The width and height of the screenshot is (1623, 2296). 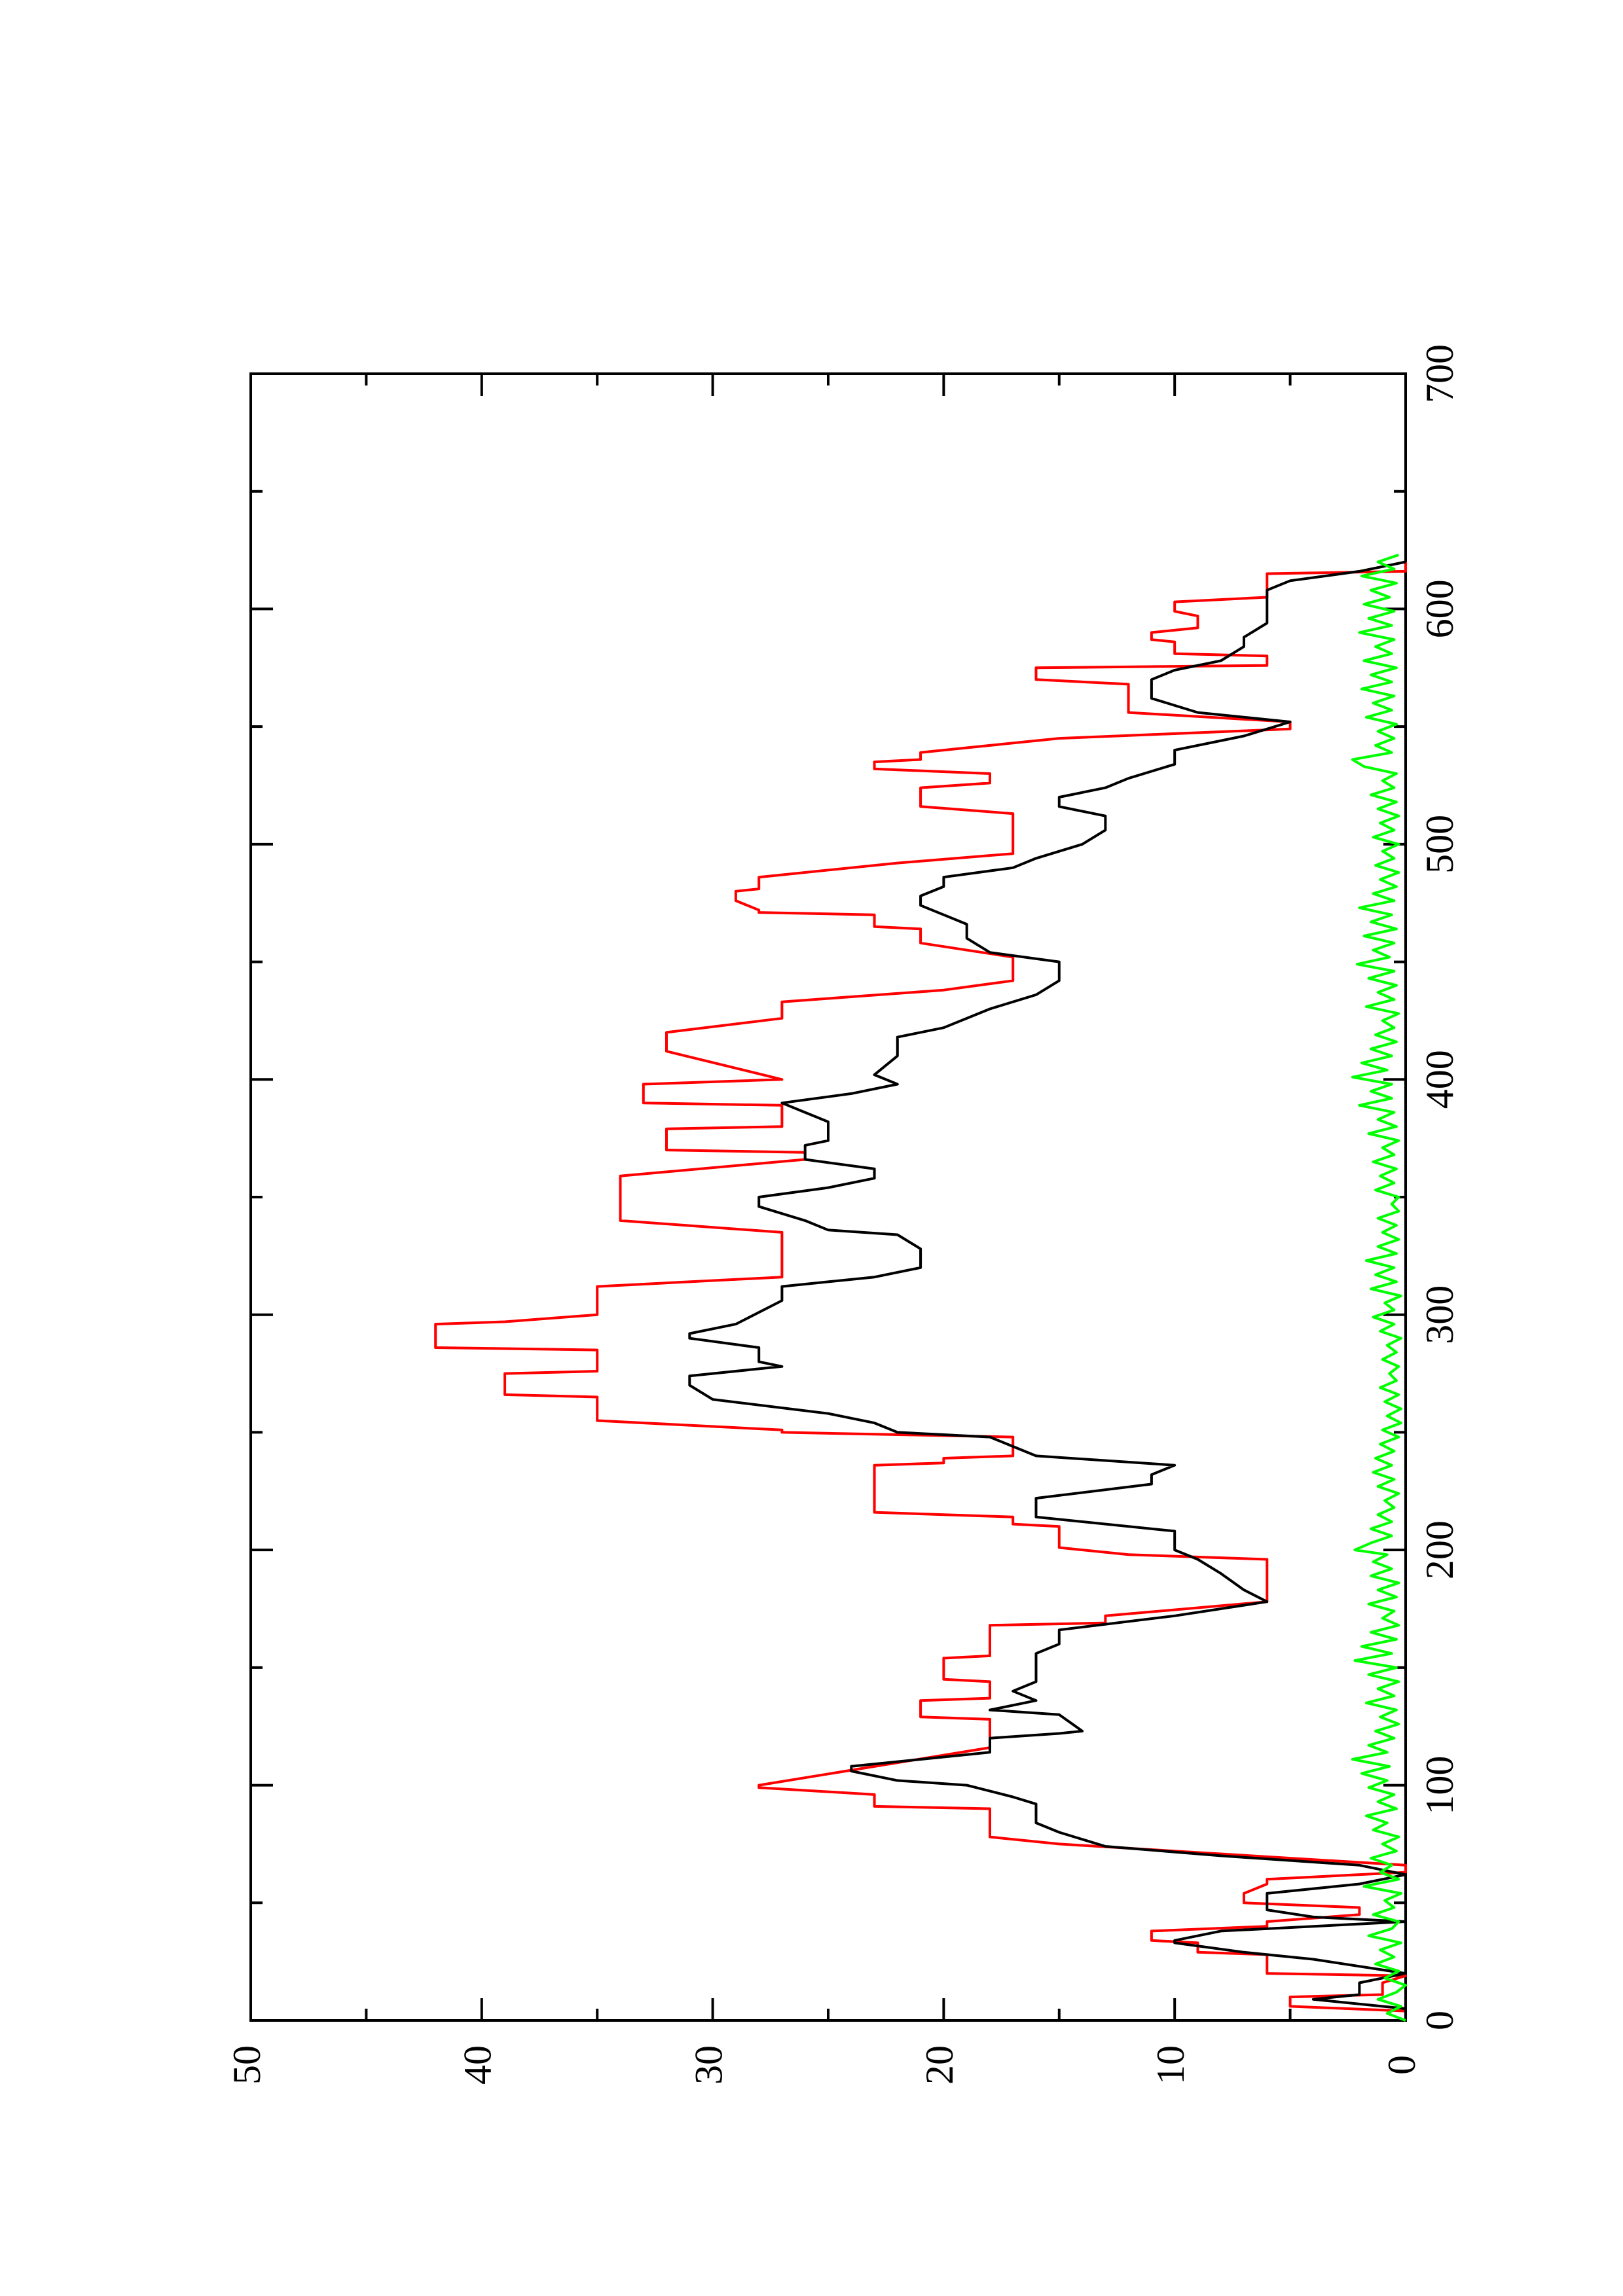 I want to click on y-tick-label: 20, so click(x=939, y=2065).